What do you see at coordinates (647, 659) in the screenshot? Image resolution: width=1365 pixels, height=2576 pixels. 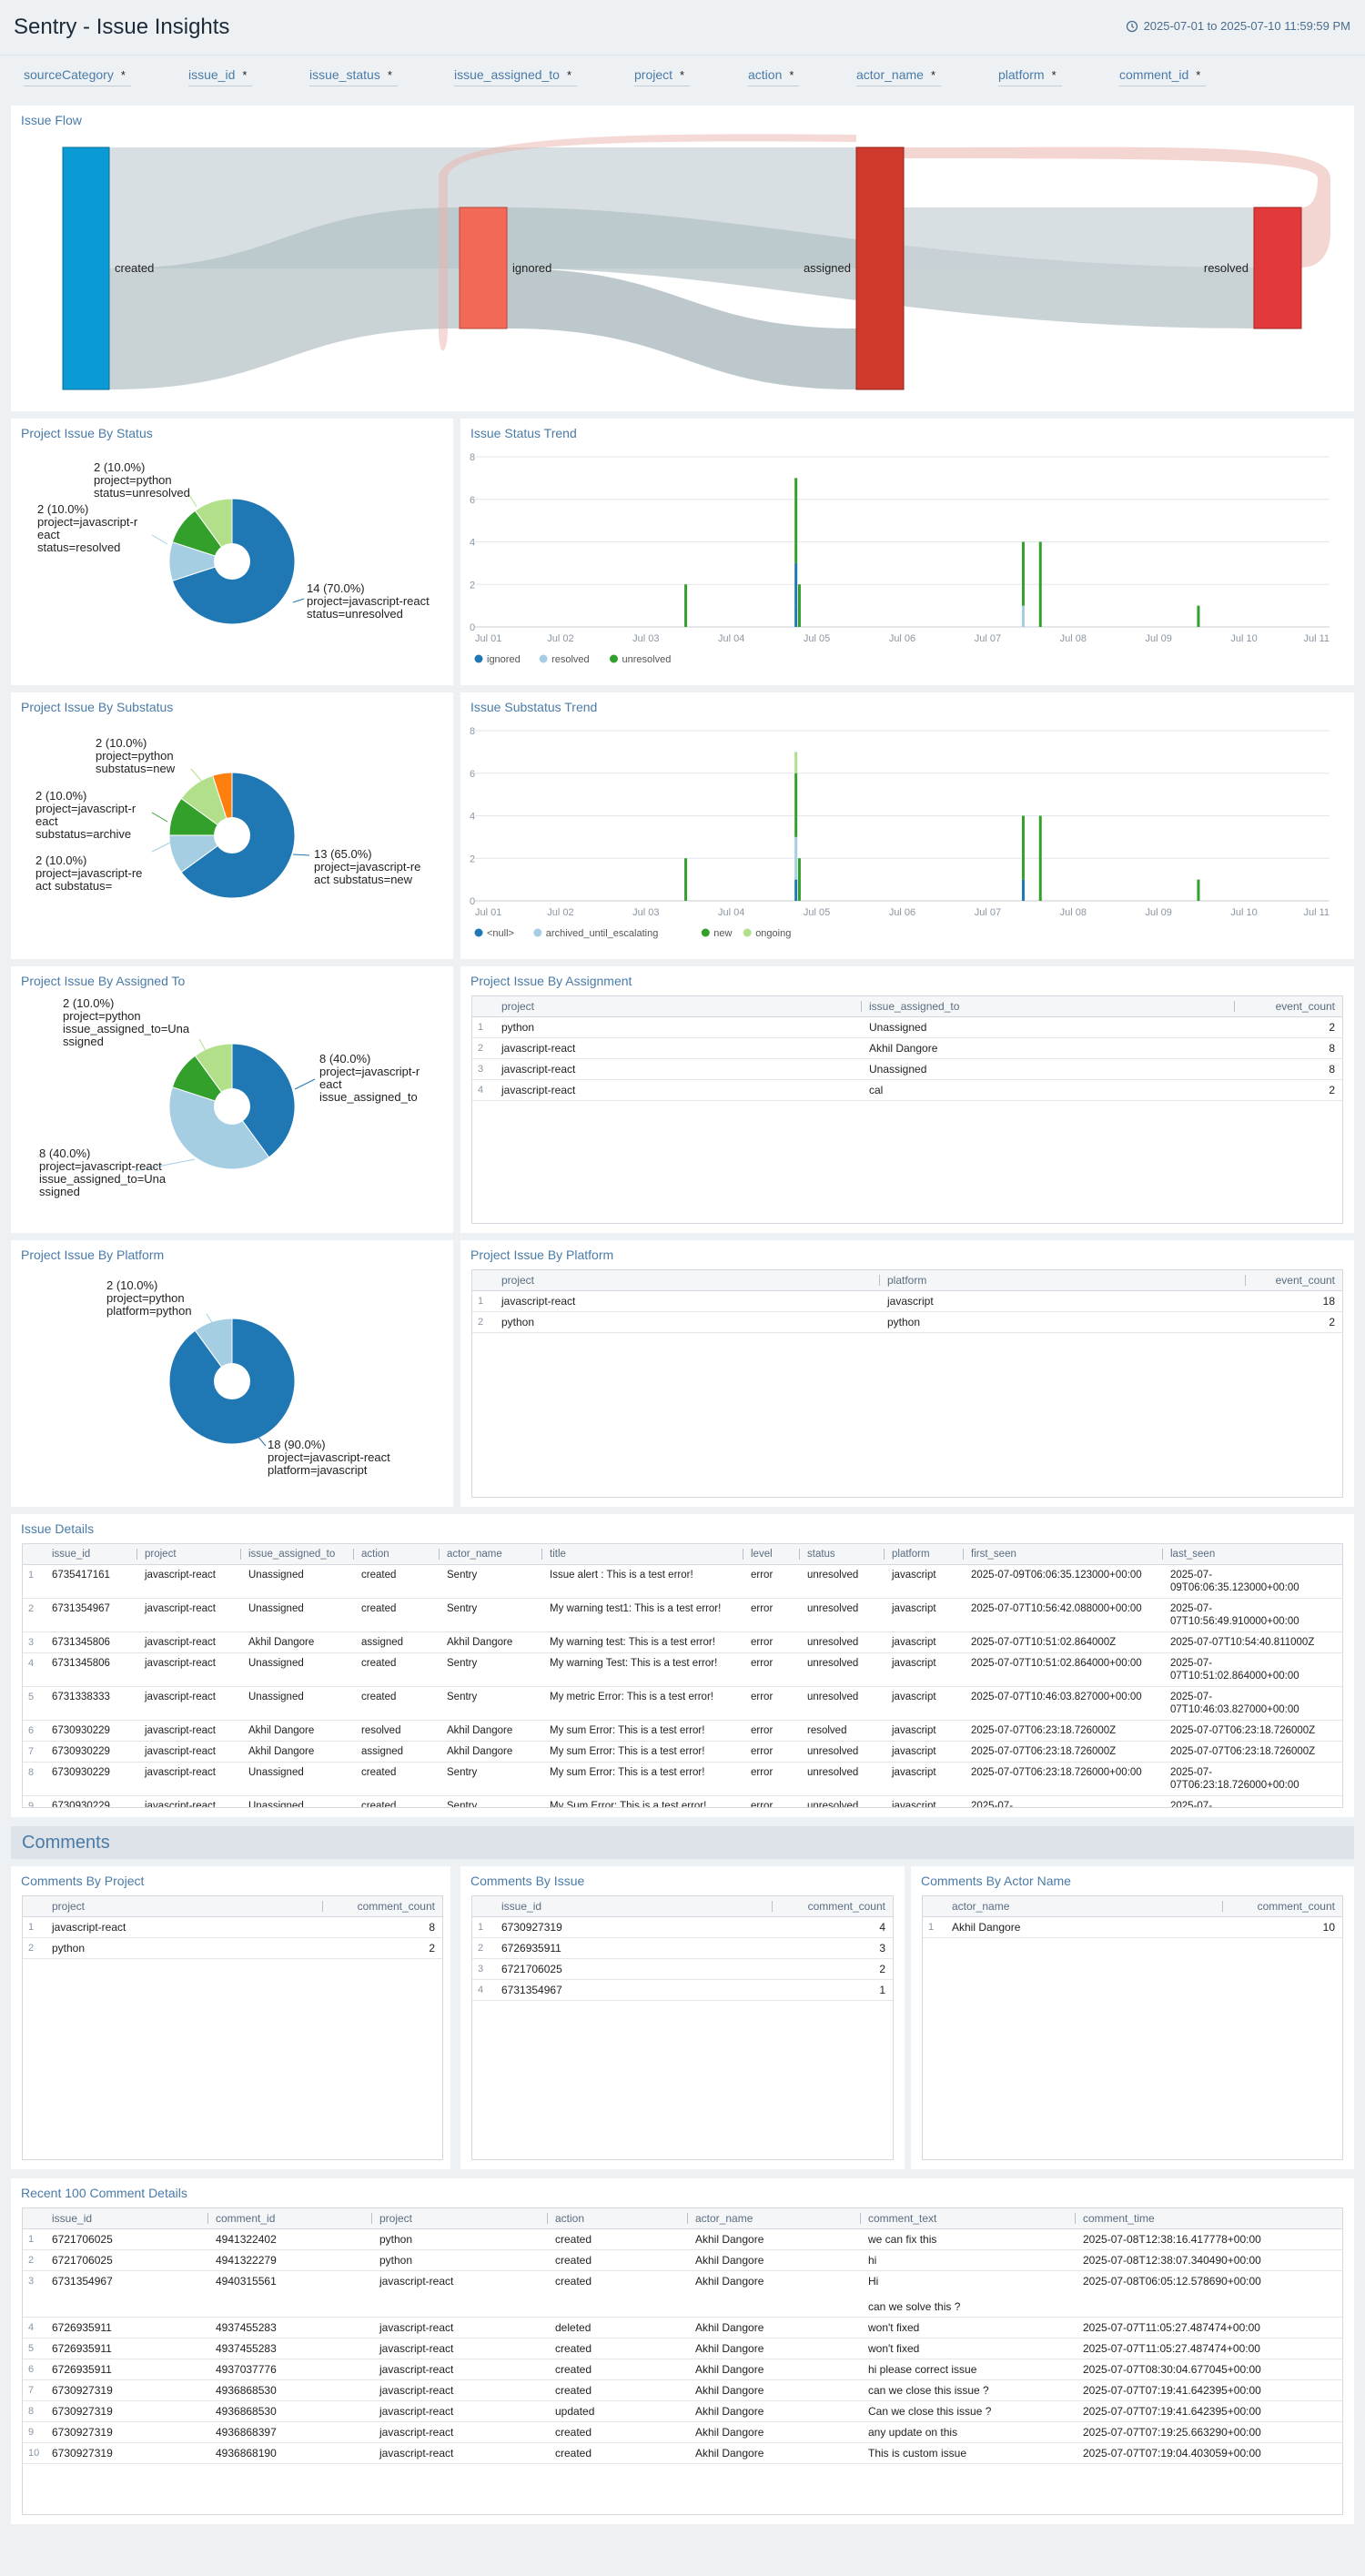 I see `legend-label: unresolved` at bounding box center [647, 659].